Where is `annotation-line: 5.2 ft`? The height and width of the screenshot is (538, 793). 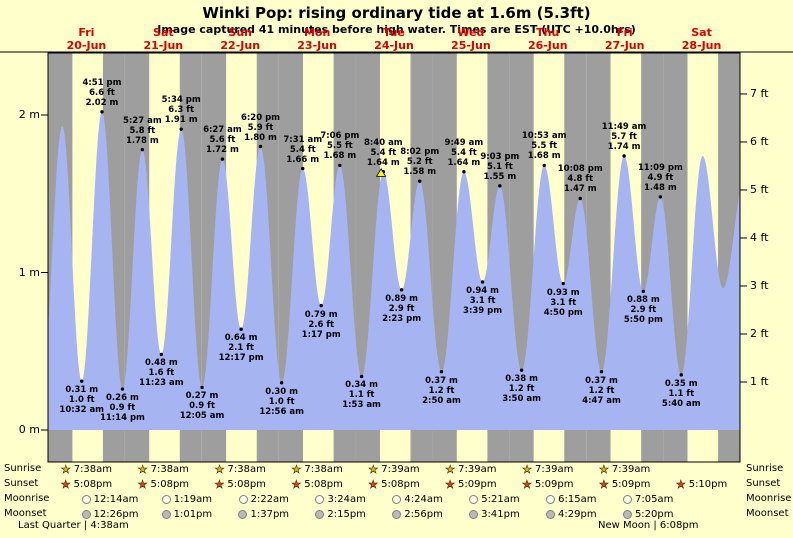 annotation-line: 5.2 ft is located at coordinates (419, 162).